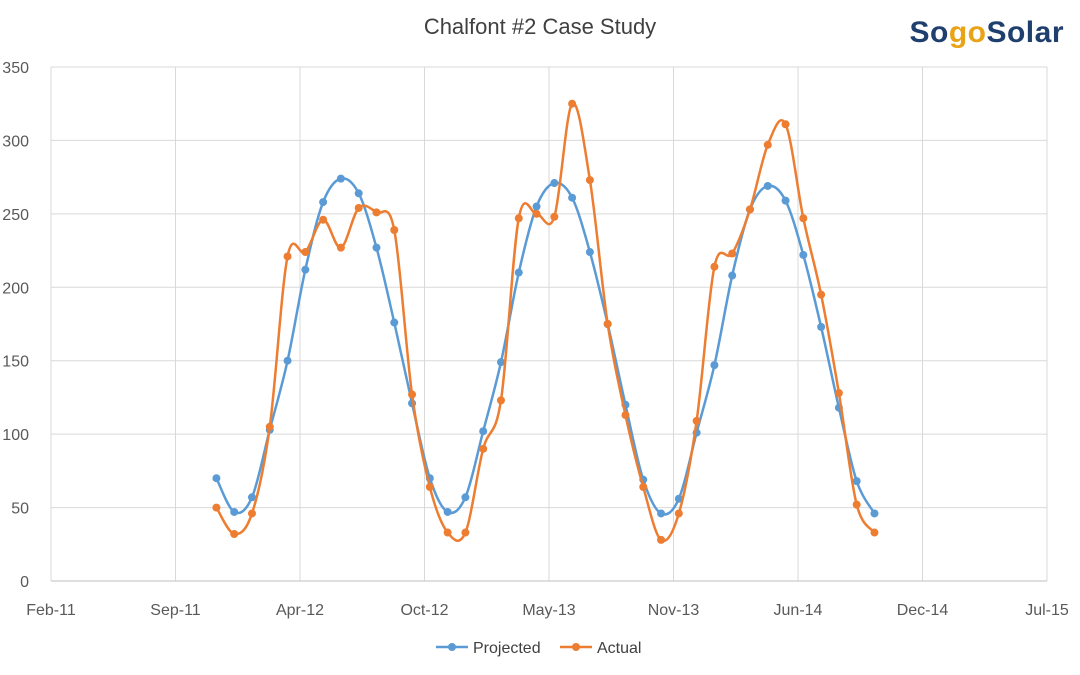 This screenshot has height=675, width=1080. I want to click on x-tick-label: May-13, so click(548, 610).